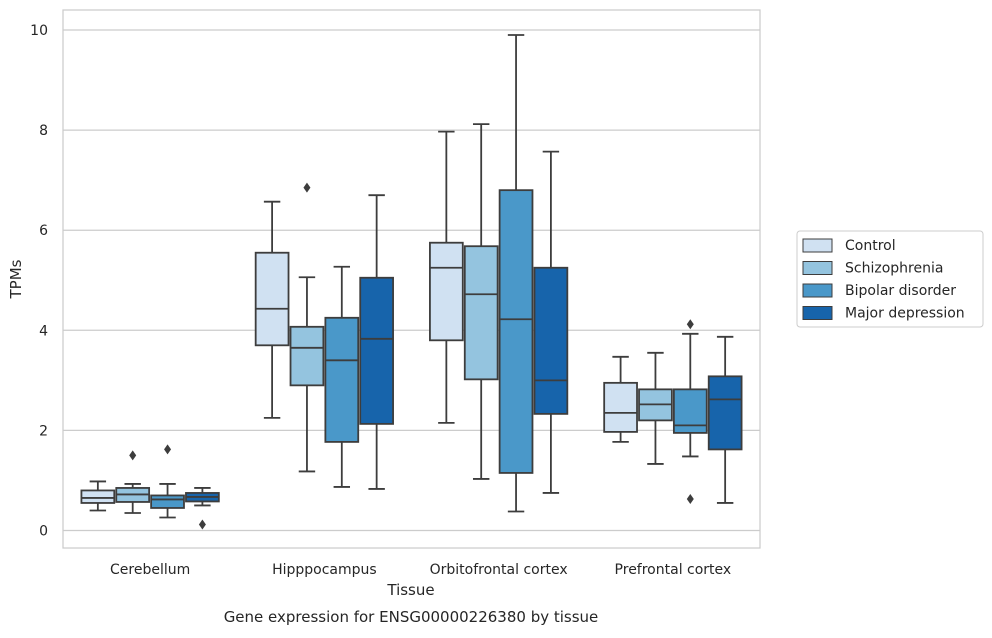  Describe the element at coordinates (43, 231) in the screenshot. I see `y-tick-label: 6` at that location.